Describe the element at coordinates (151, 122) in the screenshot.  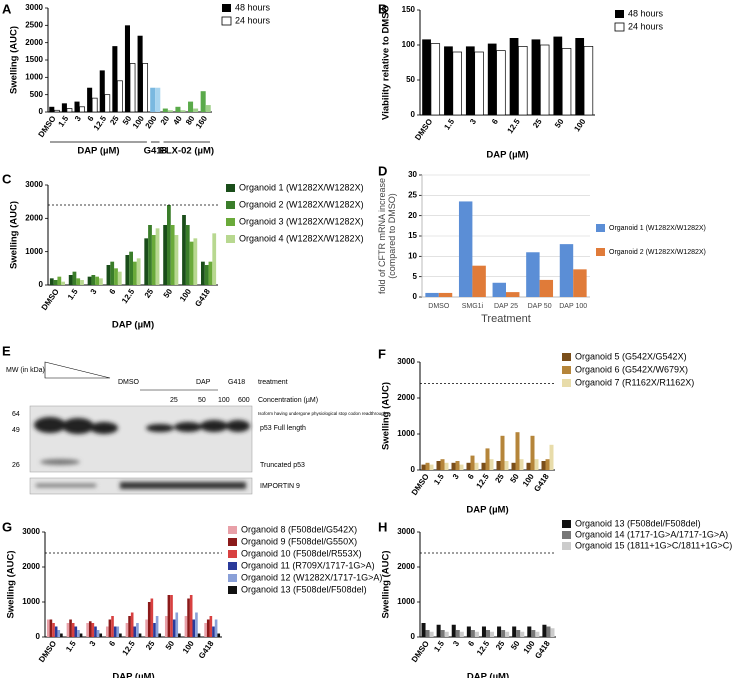
I see `x-tick-label: 200` at that location.